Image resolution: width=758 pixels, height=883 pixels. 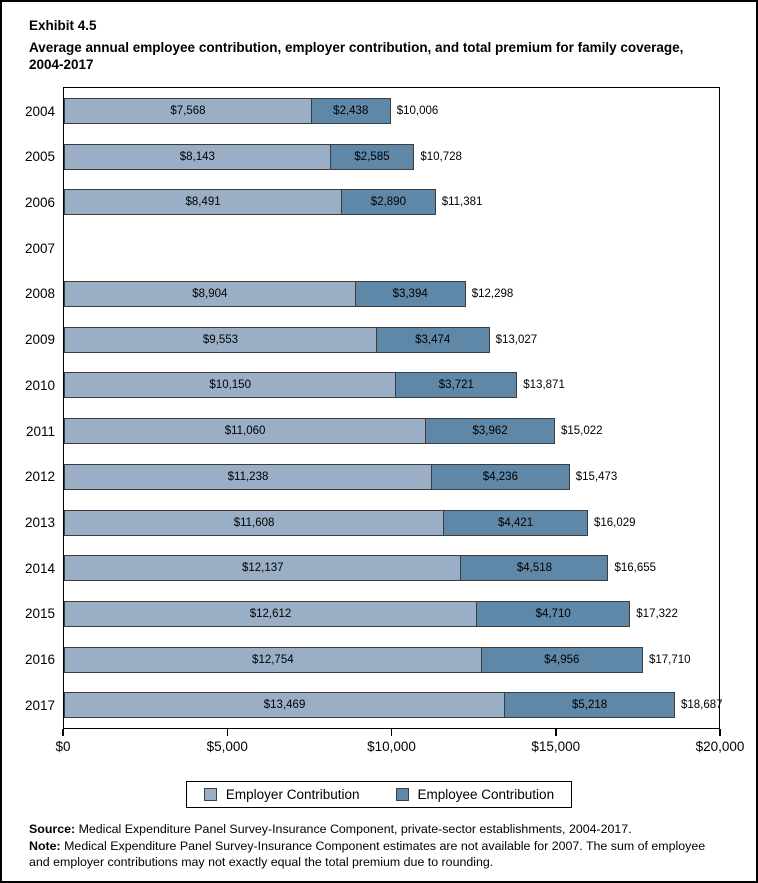 What do you see at coordinates (227, 747) in the screenshot?
I see `x-axis-tick-label: $5,000` at bounding box center [227, 747].